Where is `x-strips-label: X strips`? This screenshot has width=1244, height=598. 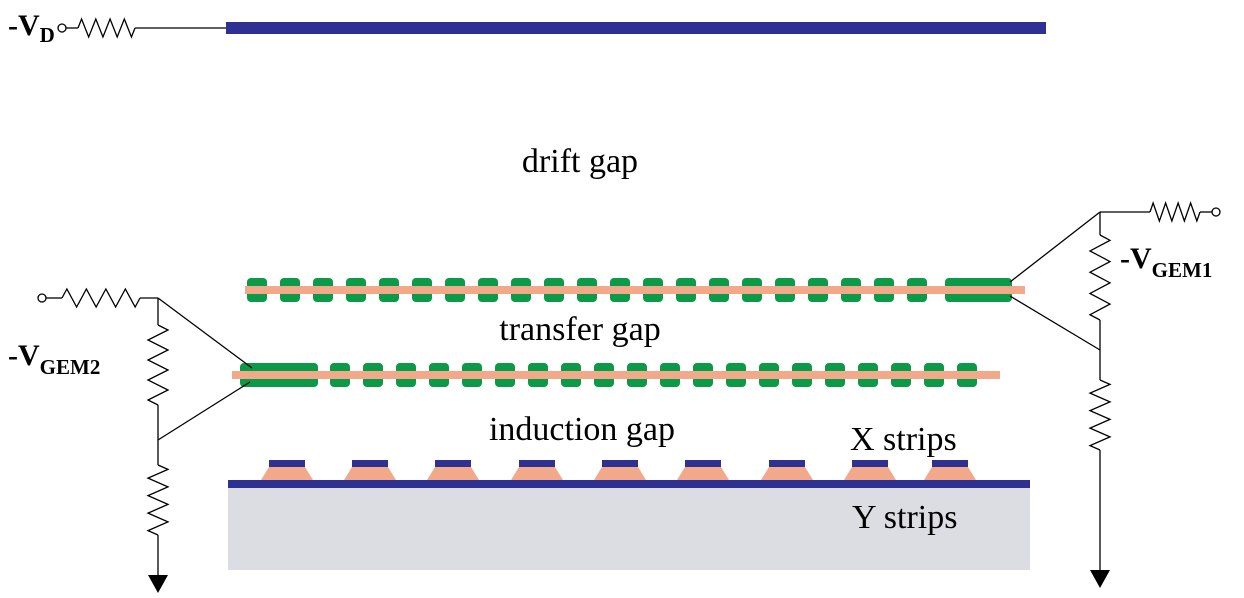 x-strips-label: X strips is located at coordinates (903, 439).